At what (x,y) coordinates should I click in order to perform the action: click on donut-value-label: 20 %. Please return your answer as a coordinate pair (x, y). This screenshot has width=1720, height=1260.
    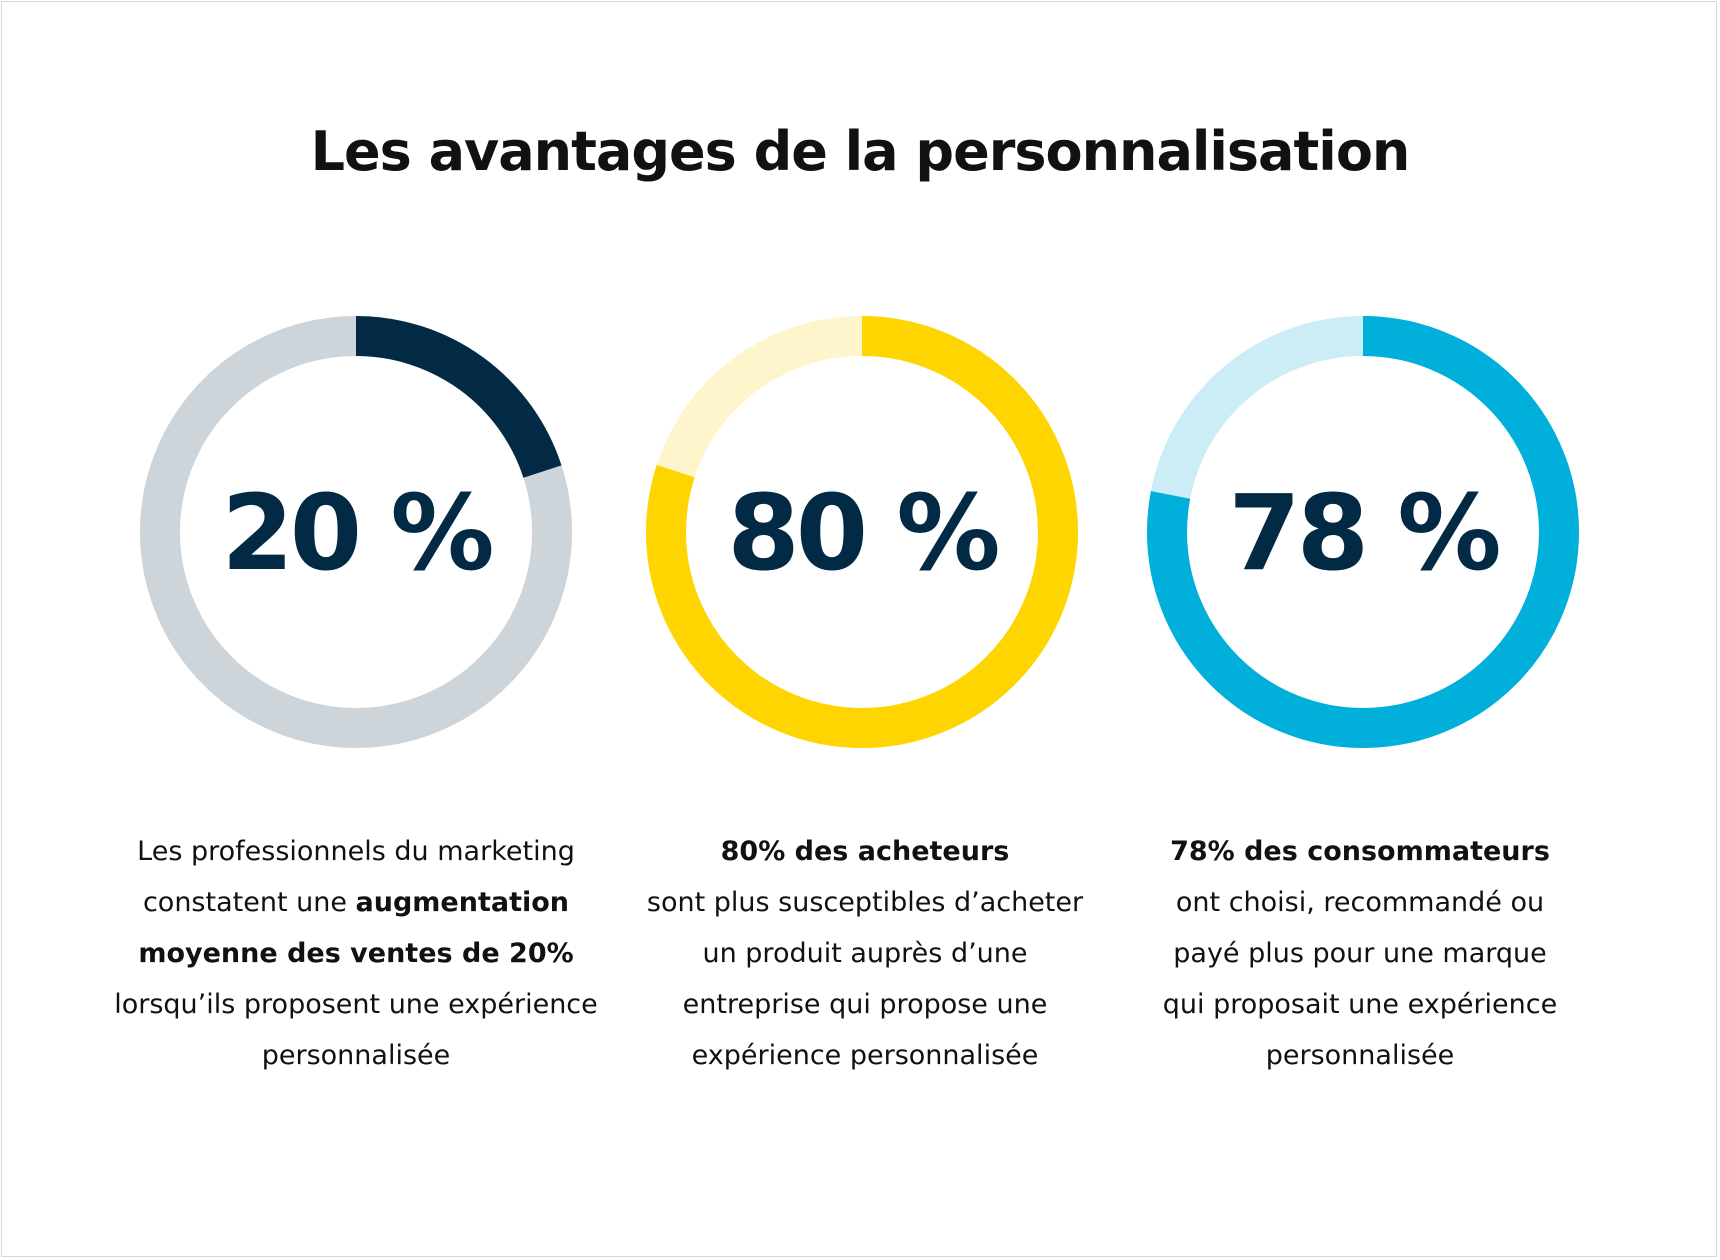
    Looking at the image, I should click on (356, 533).